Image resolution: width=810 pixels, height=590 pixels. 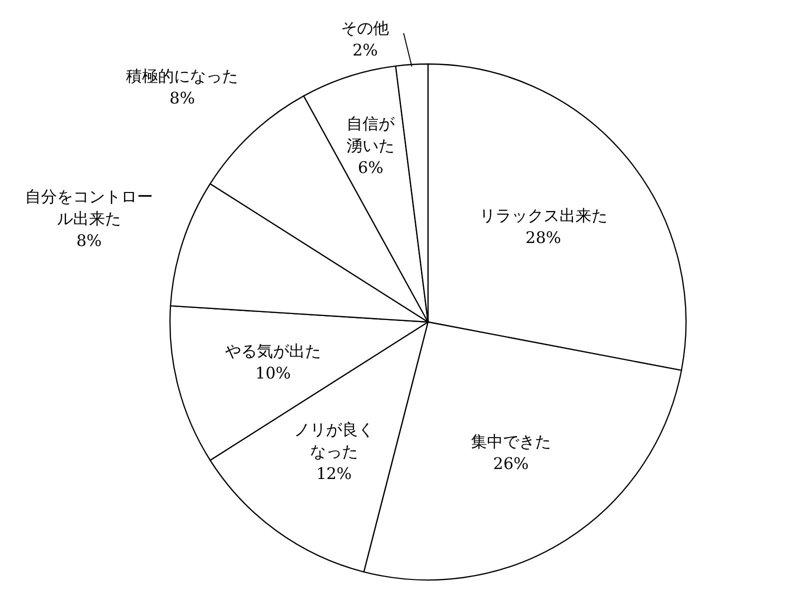 I want to click on data-label: 2%, so click(x=365, y=50).